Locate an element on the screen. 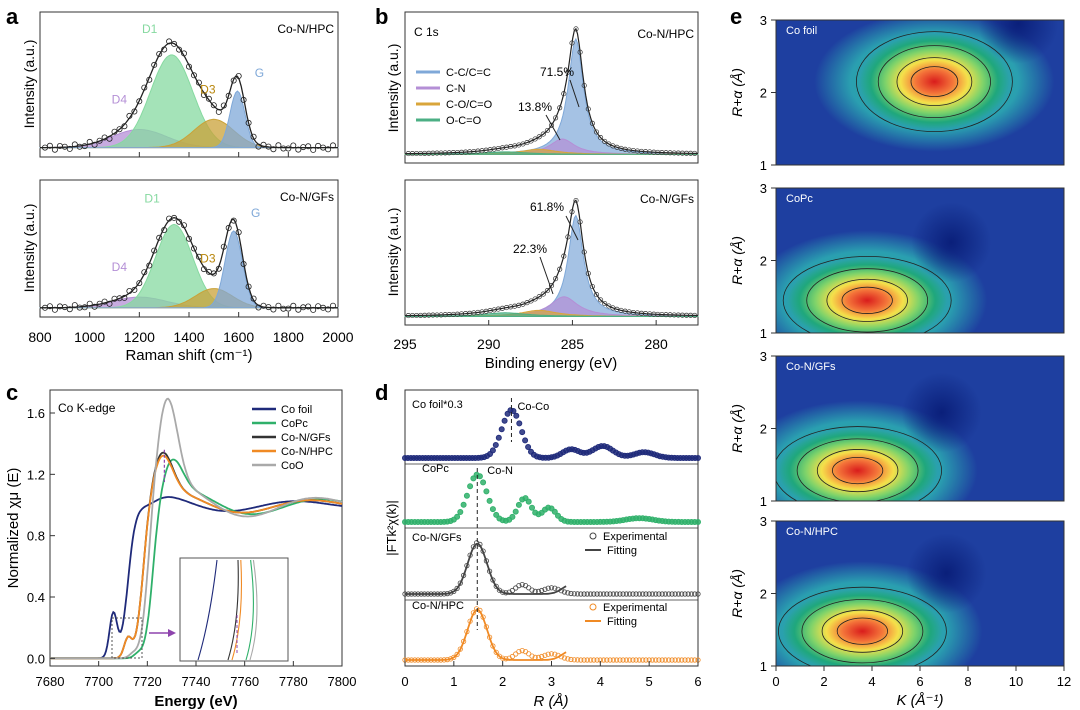 The width and height of the screenshot is (1080, 710). panel-b-bottom-plot is located at coordinates (551, 258).